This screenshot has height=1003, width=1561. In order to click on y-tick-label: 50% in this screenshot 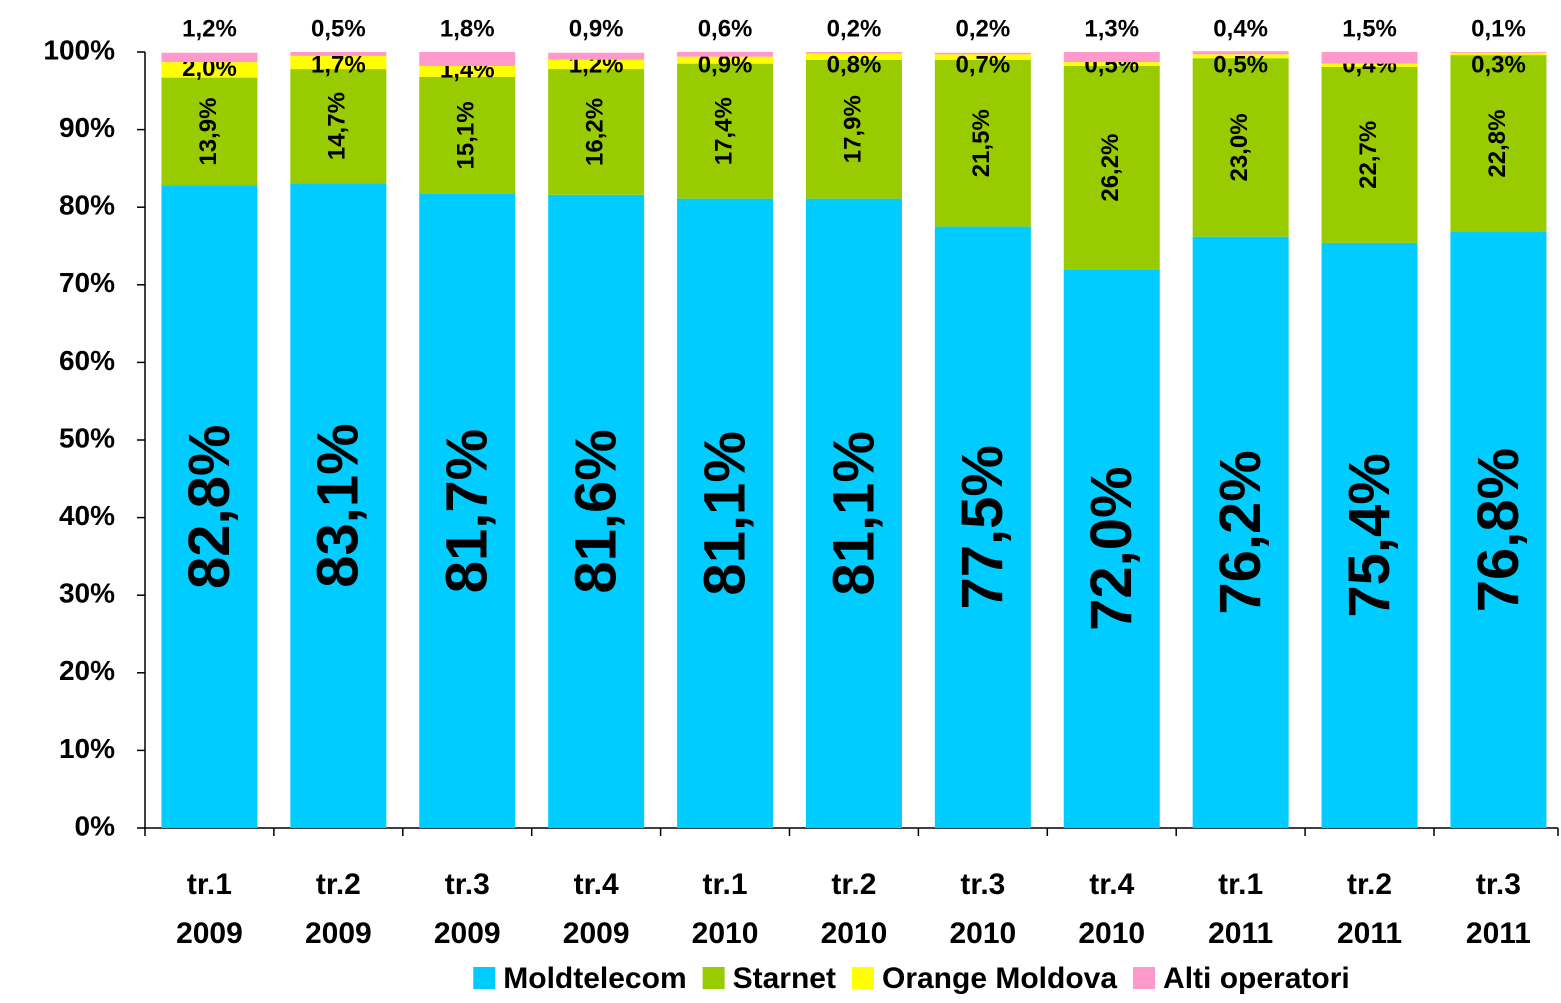, I will do `click(87, 437)`.